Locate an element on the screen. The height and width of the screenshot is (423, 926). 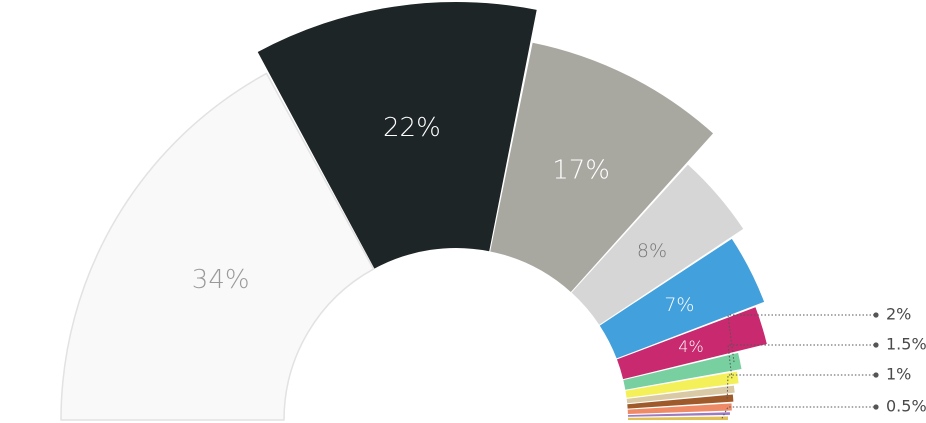
slice-label-2: 22% is located at coordinates (412, 128).